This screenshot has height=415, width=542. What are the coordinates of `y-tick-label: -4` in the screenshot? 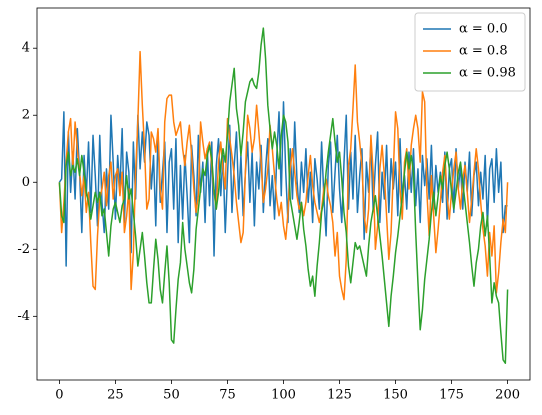 It's located at (23, 316).